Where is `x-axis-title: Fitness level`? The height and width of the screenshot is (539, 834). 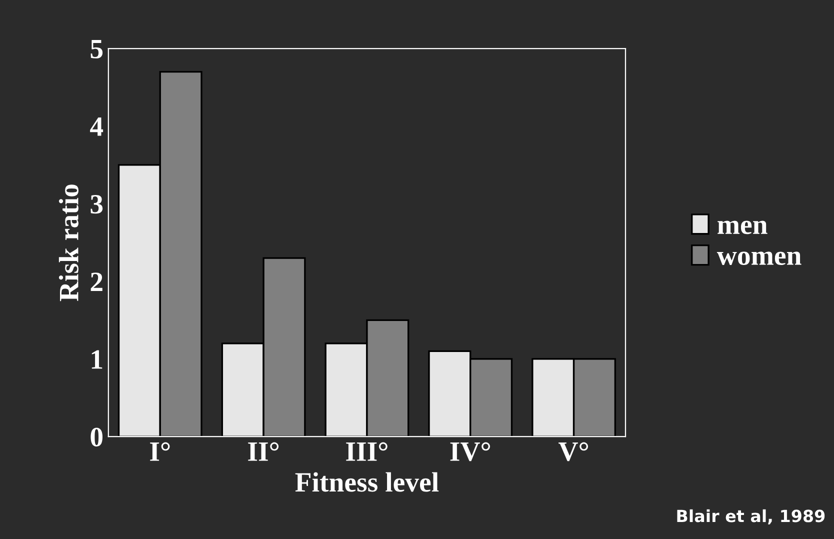
x-axis-title: Fitness level is located at coordinates (367, 482).